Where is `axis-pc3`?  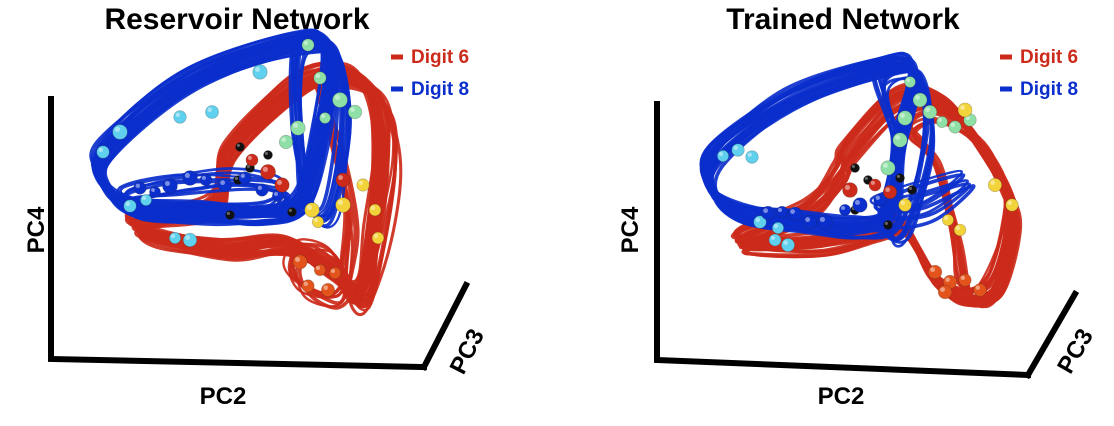
axis-pc3 is located at coordinates (1051, 334).